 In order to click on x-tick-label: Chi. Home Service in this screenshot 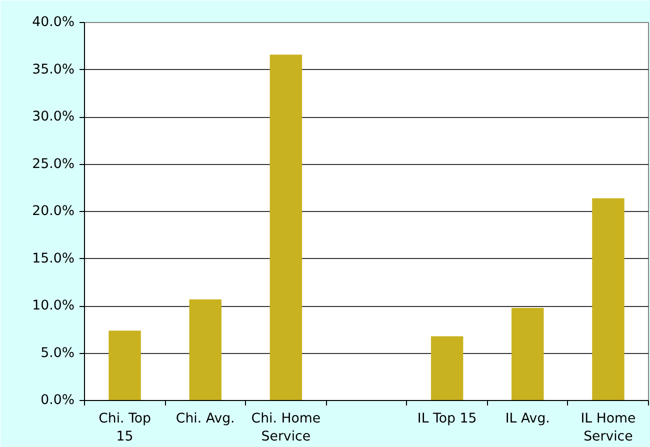, I will do `click(286, 428)`.